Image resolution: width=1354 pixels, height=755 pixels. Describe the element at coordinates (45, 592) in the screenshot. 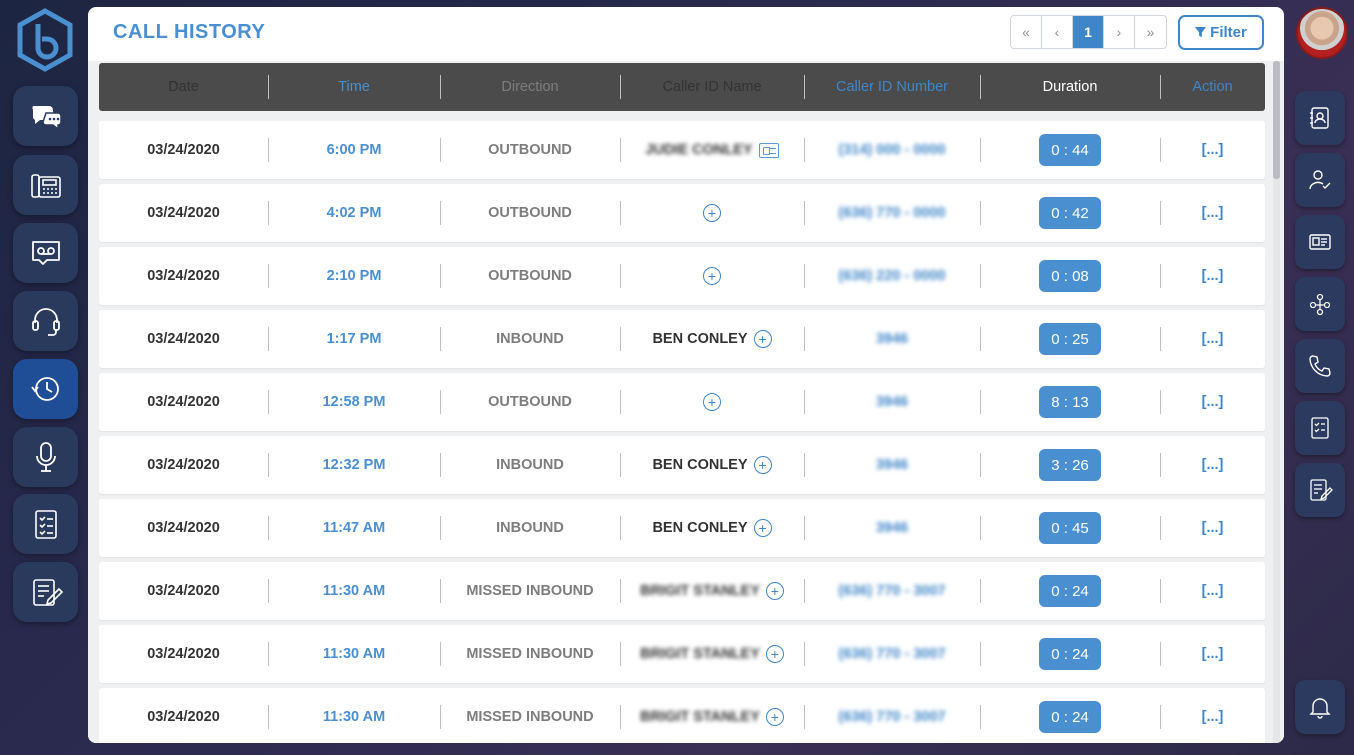

I see `nav-notes-button` at that location.